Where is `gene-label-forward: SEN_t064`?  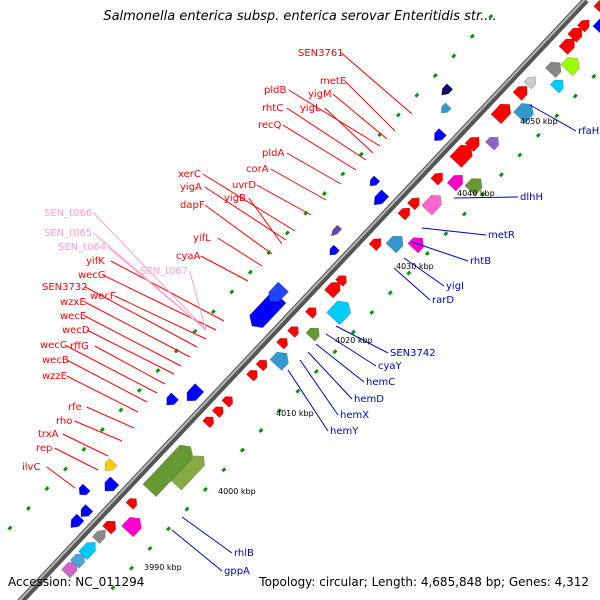 gene-label-forward: SEN_t064 is located at coordinates (82, 247).